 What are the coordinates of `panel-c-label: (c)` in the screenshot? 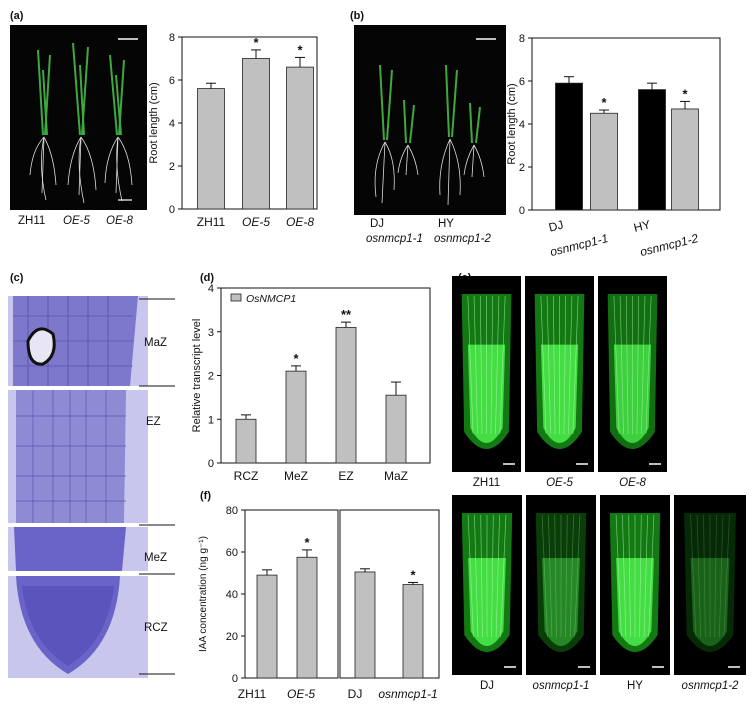 It's located at (17, 278).